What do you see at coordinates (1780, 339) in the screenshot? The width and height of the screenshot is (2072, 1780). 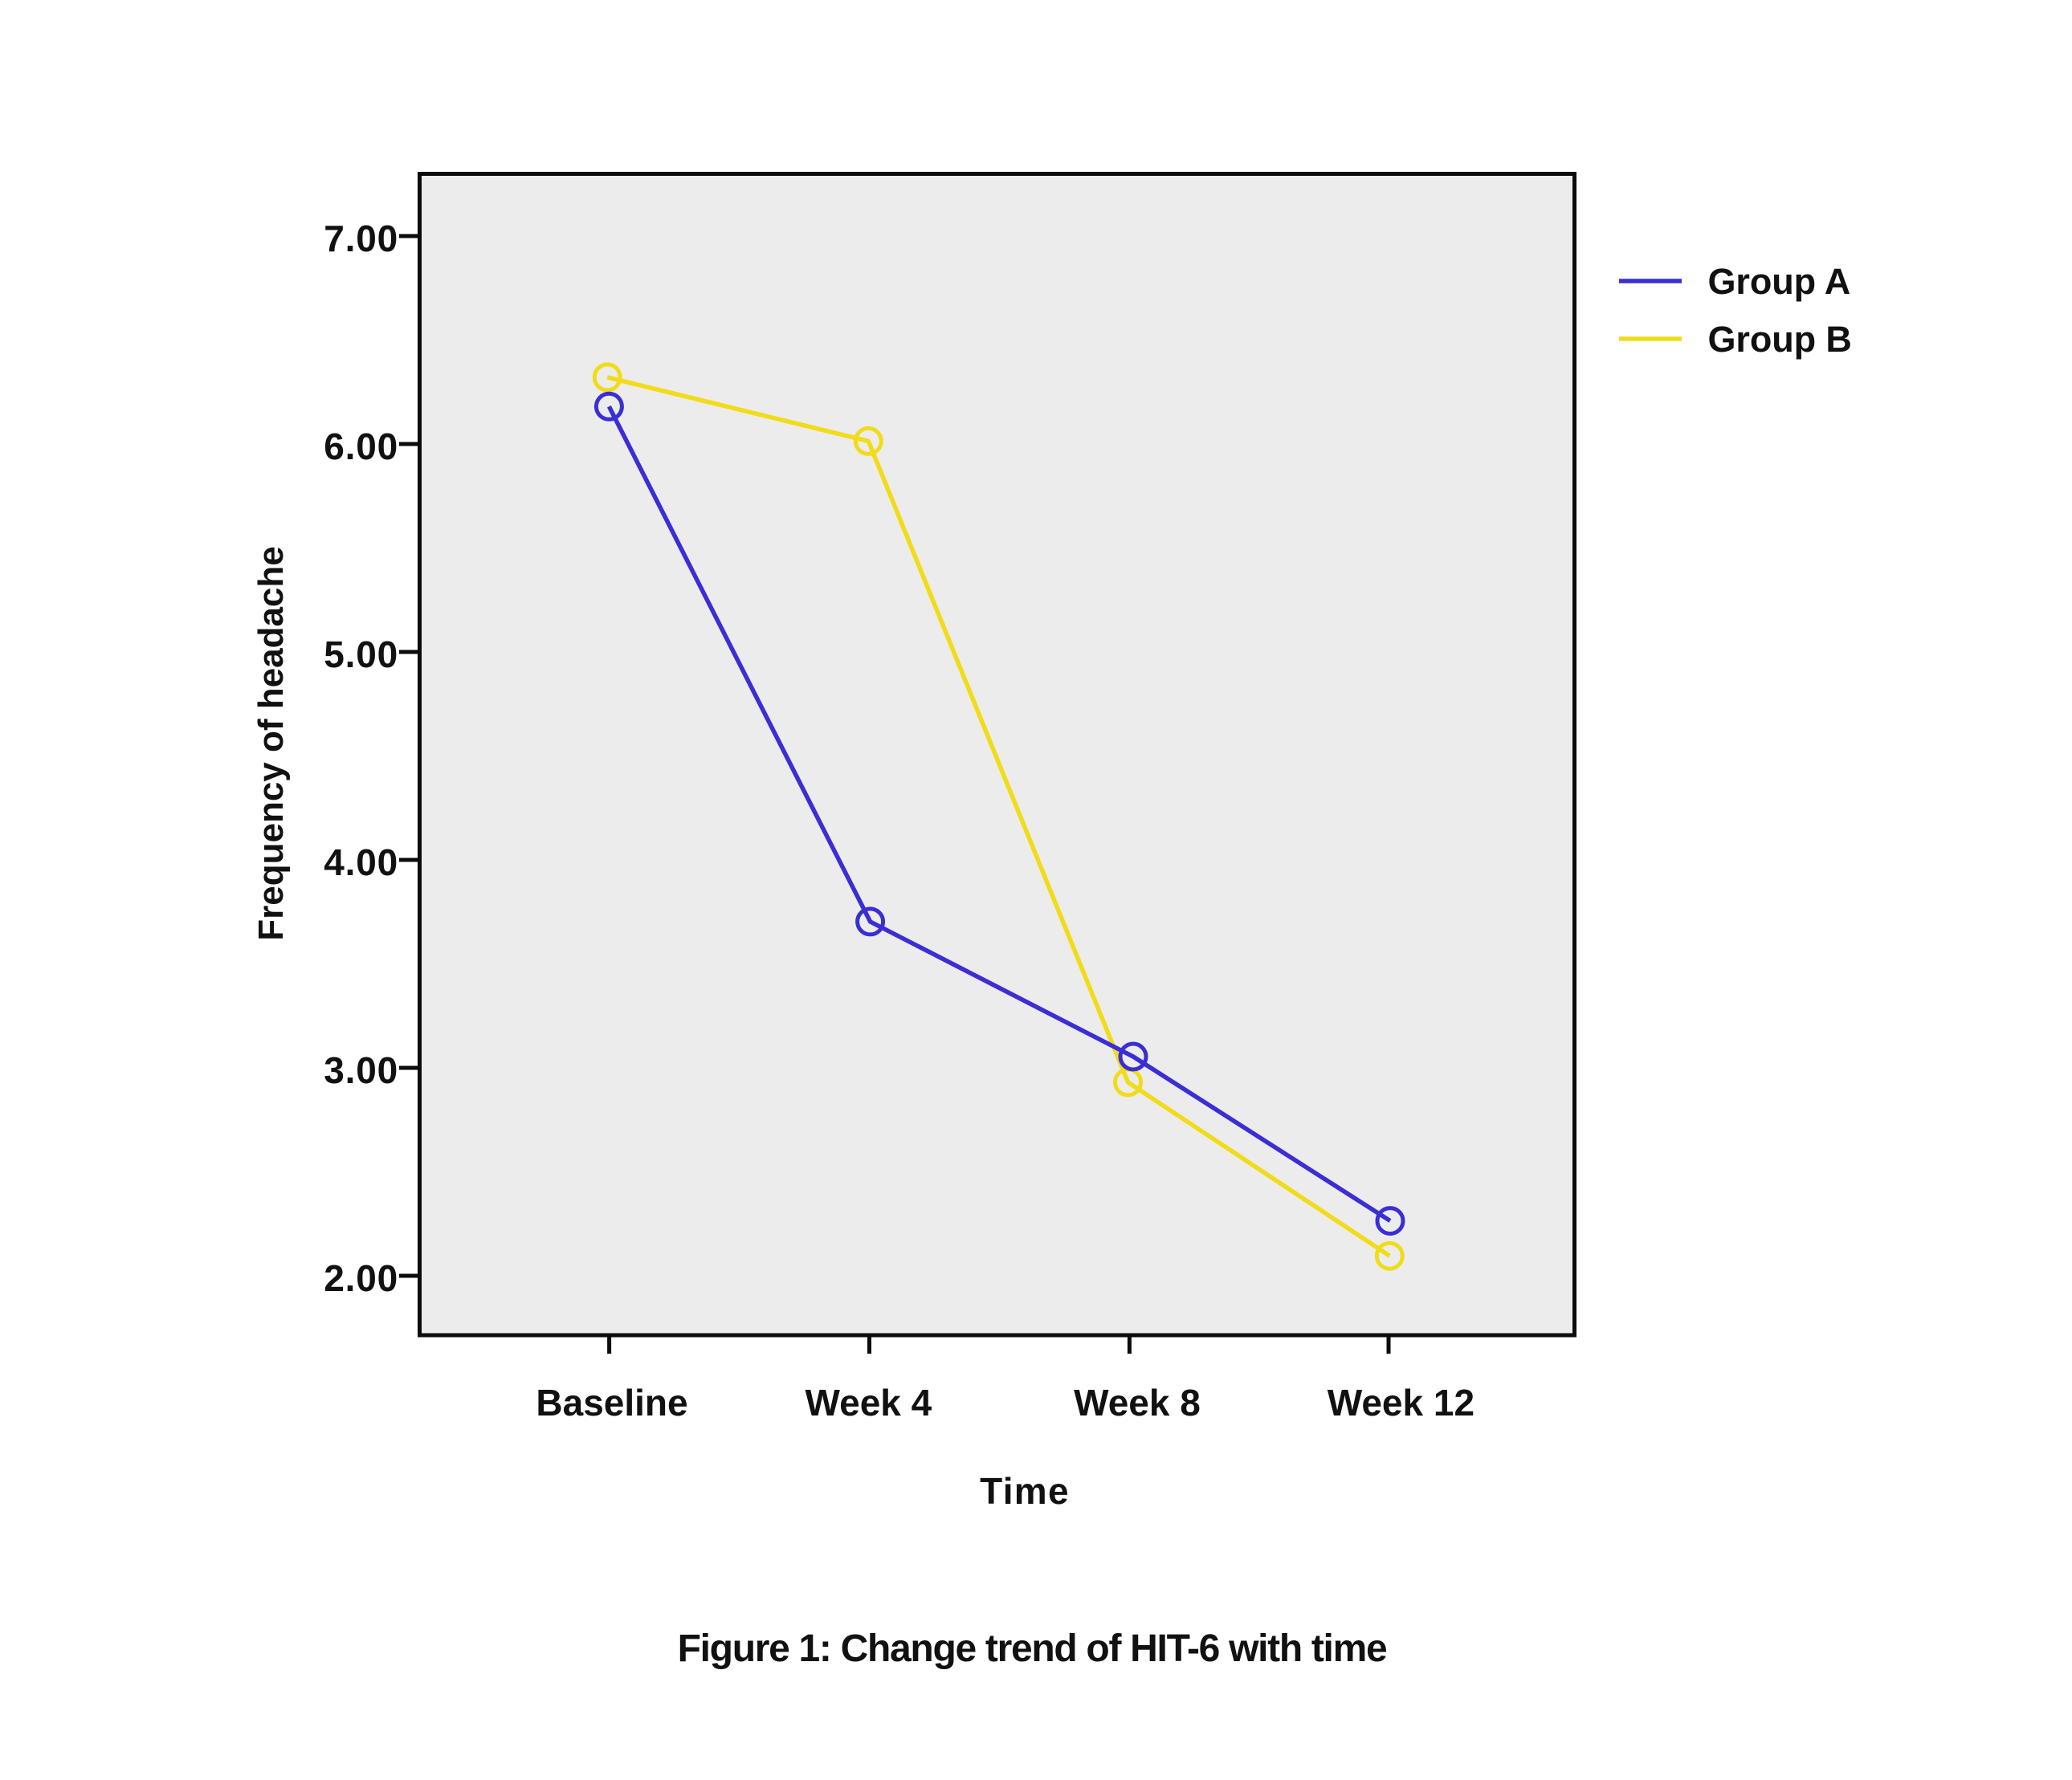 I see `svg-text: Group B` at bounding box center [1780, 339].